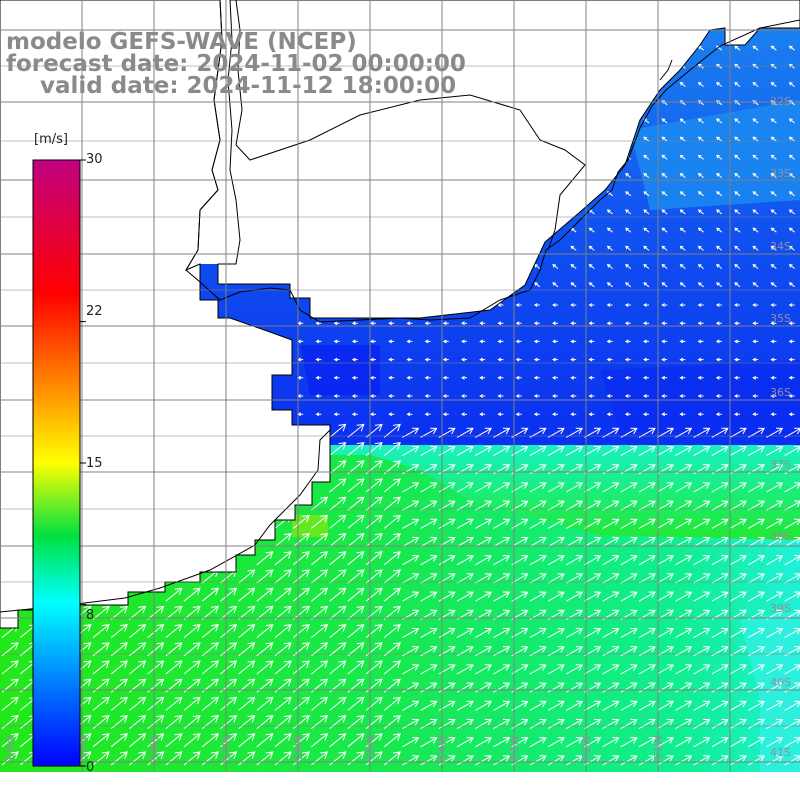  Describe the element at coordinates (780, 427) in the screenshot. I see `latitude-labels: 32S 33S 34S 35S 36S 37S 38S 39S 40S 41S` at that location.